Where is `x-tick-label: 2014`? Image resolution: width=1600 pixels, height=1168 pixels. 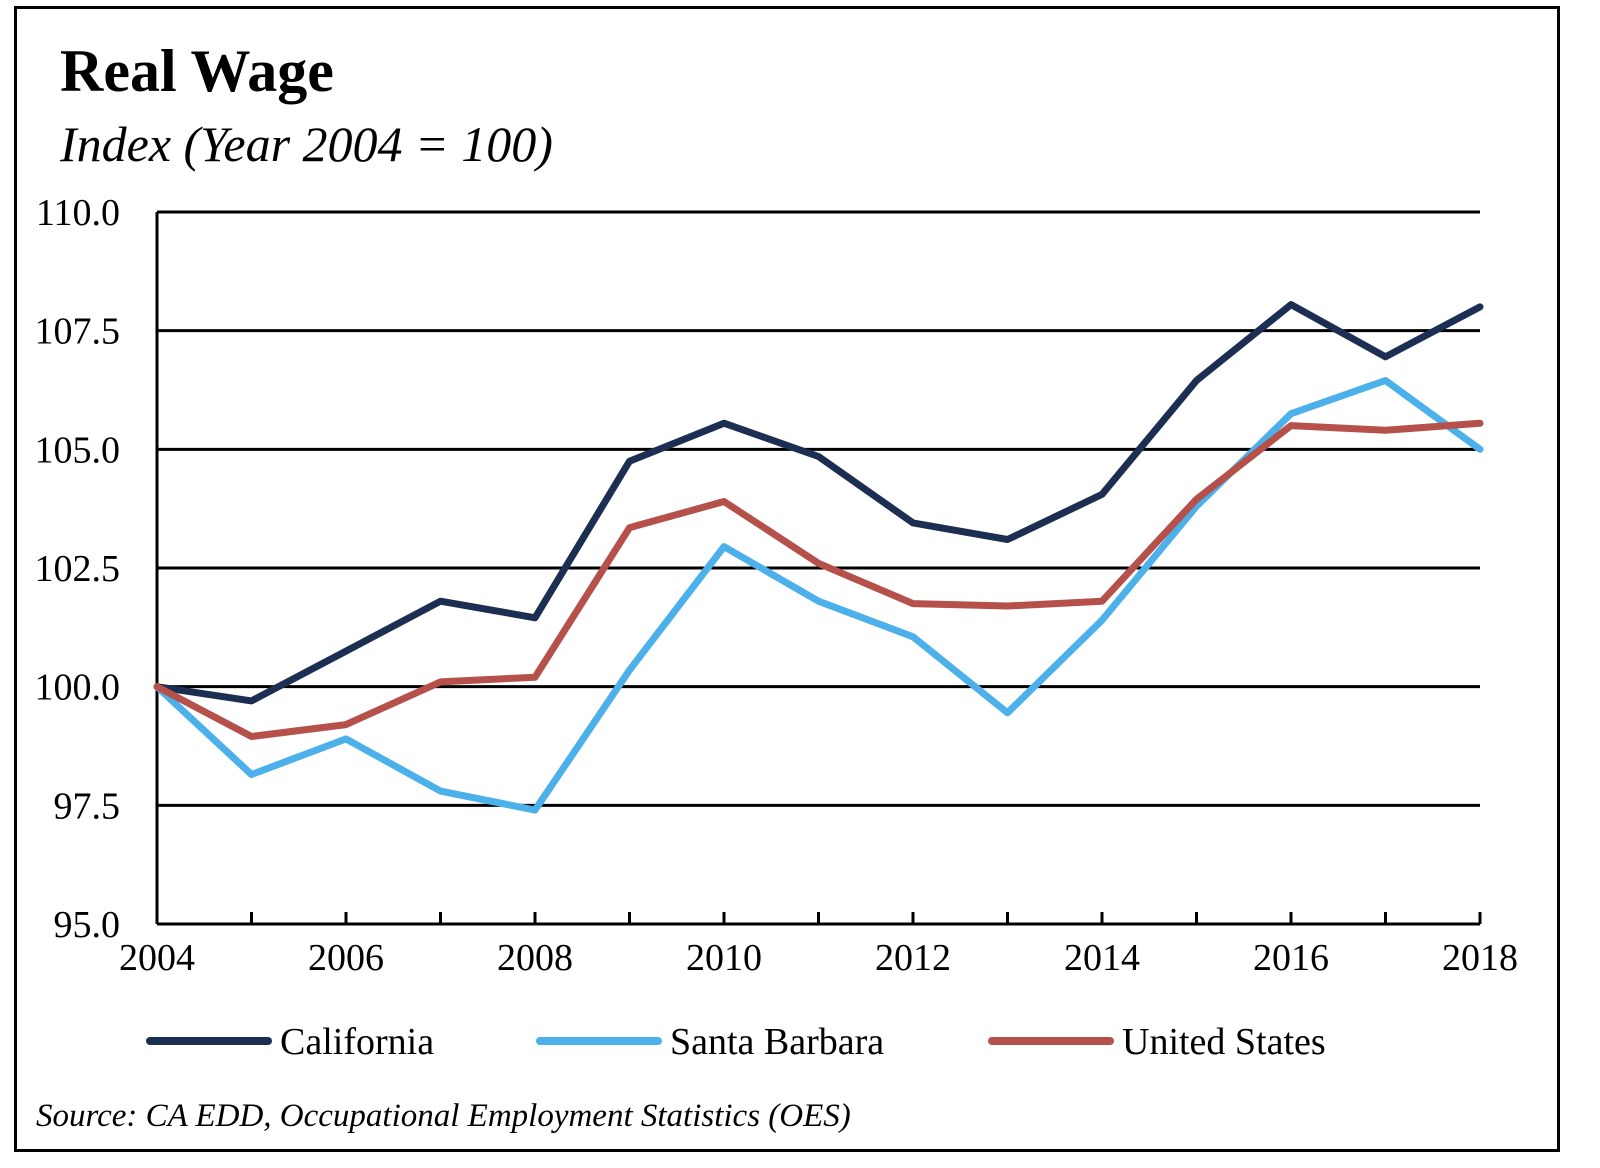
x-tick-label: 2014 is located at coordinates (1102, 958).